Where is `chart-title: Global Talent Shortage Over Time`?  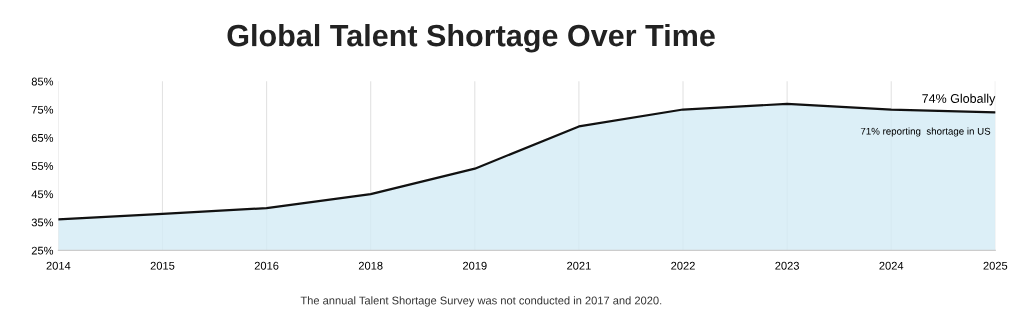 chart-title: Global Talent Shortage Over Time is located at coordinates (471, 38).